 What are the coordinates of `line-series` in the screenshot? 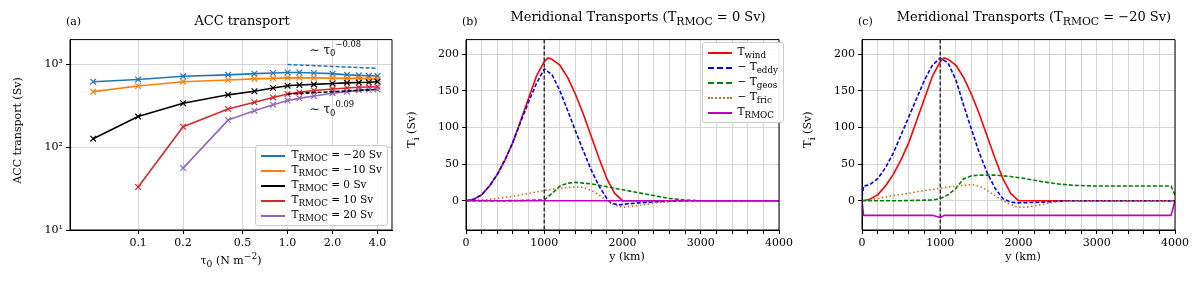 It's located at (1018, 188).